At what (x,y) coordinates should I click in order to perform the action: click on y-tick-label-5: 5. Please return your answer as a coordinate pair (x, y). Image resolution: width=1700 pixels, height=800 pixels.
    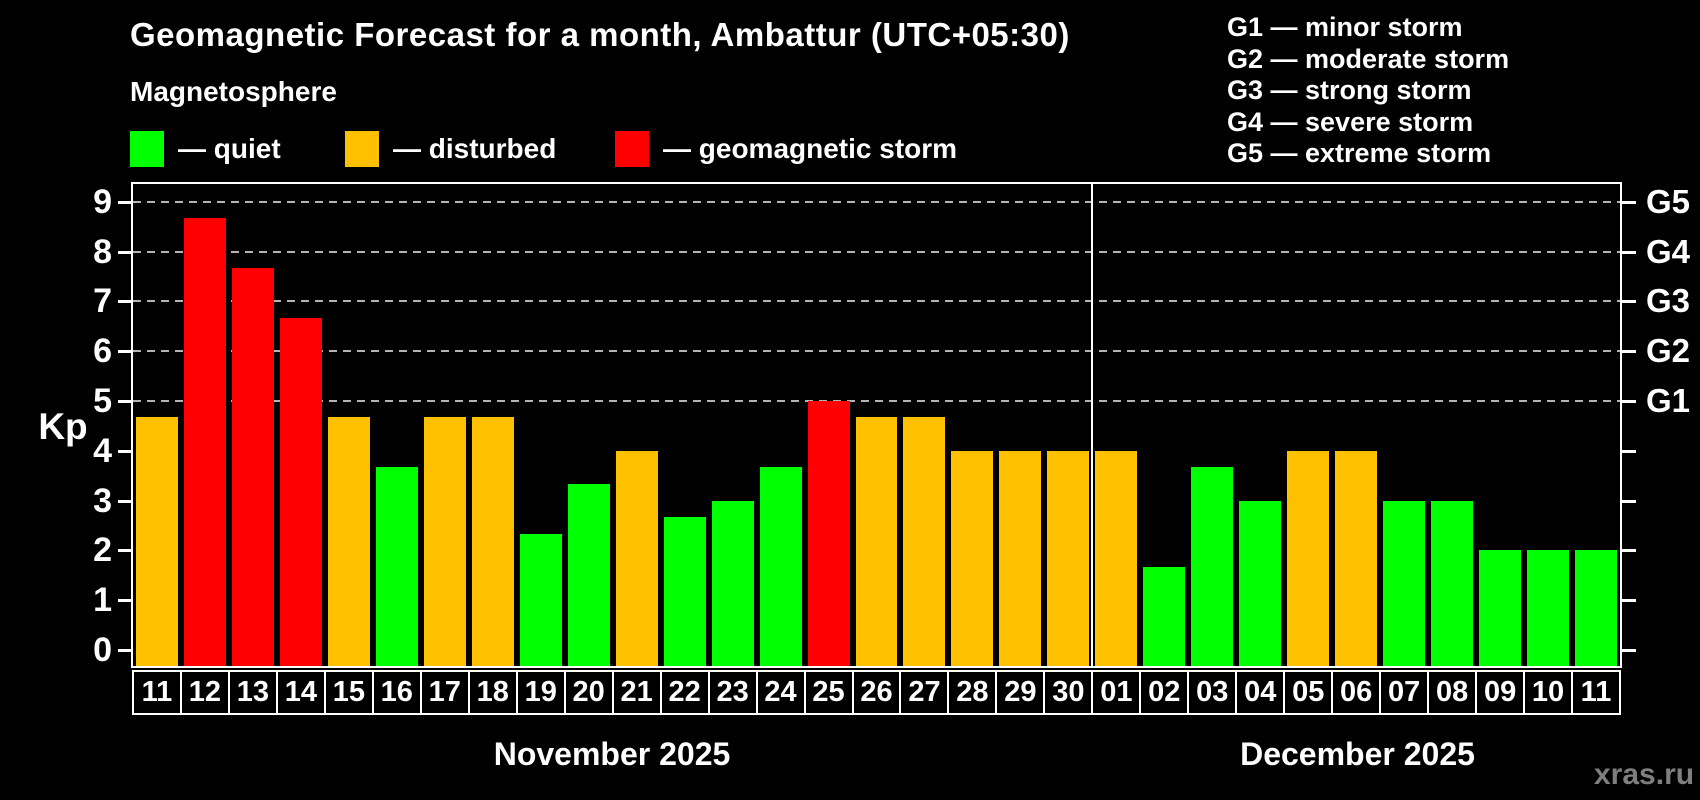
    Looking at the image, I should click on (102, 401).